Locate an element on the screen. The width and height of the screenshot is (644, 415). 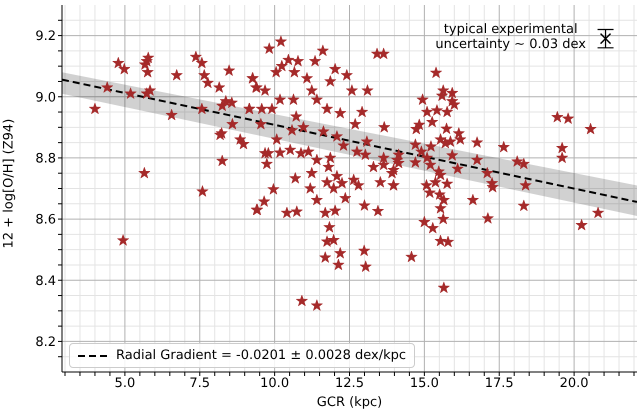
y-tick-label: 9.2 is located at coordinates (45, 36).